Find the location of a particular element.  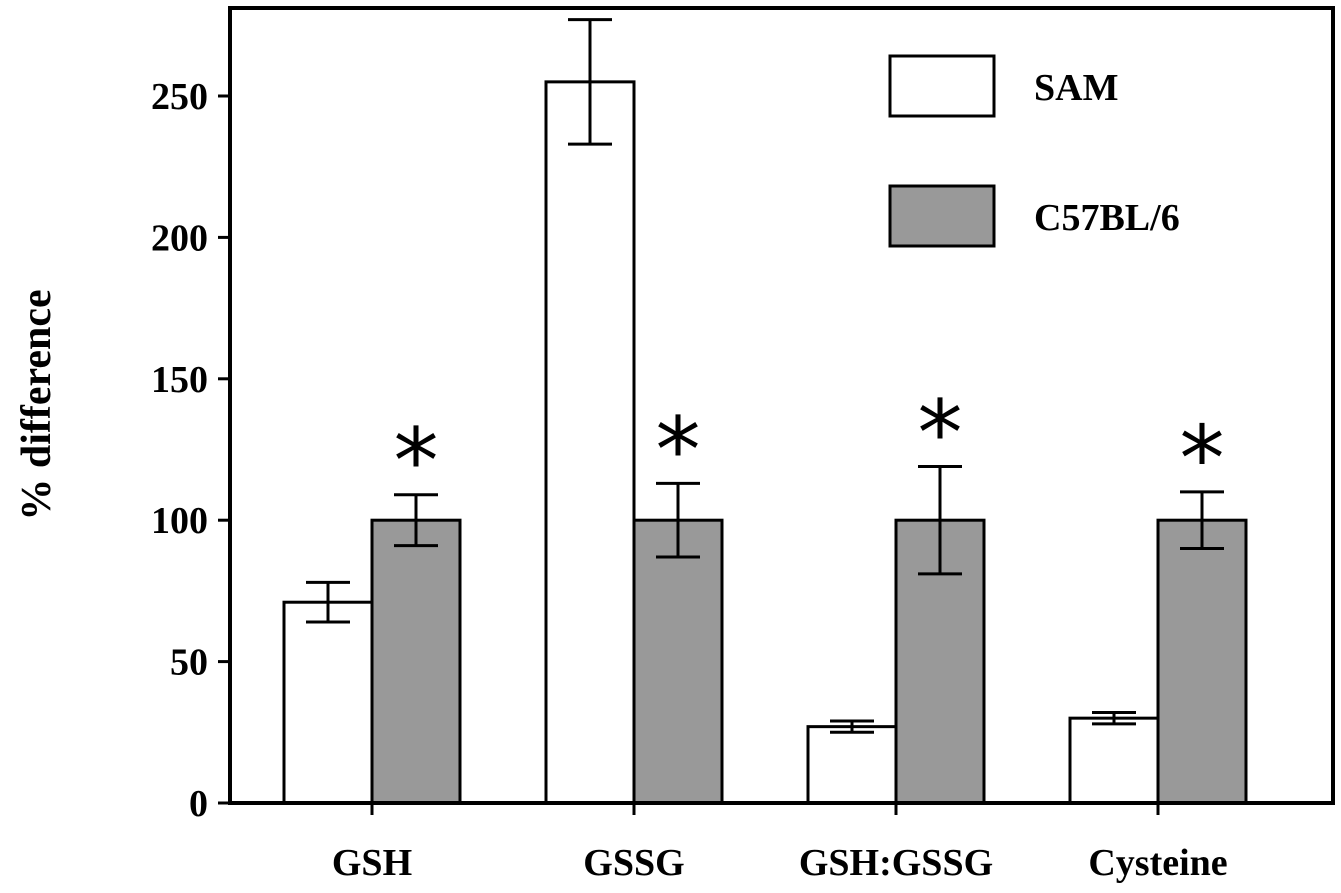

significance-markers-layer: * * * * is located at coordinates (809, 447).